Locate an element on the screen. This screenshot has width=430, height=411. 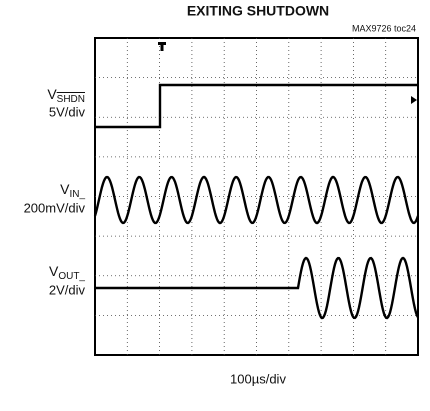
vout-trace is located at coordinates (257, 288).